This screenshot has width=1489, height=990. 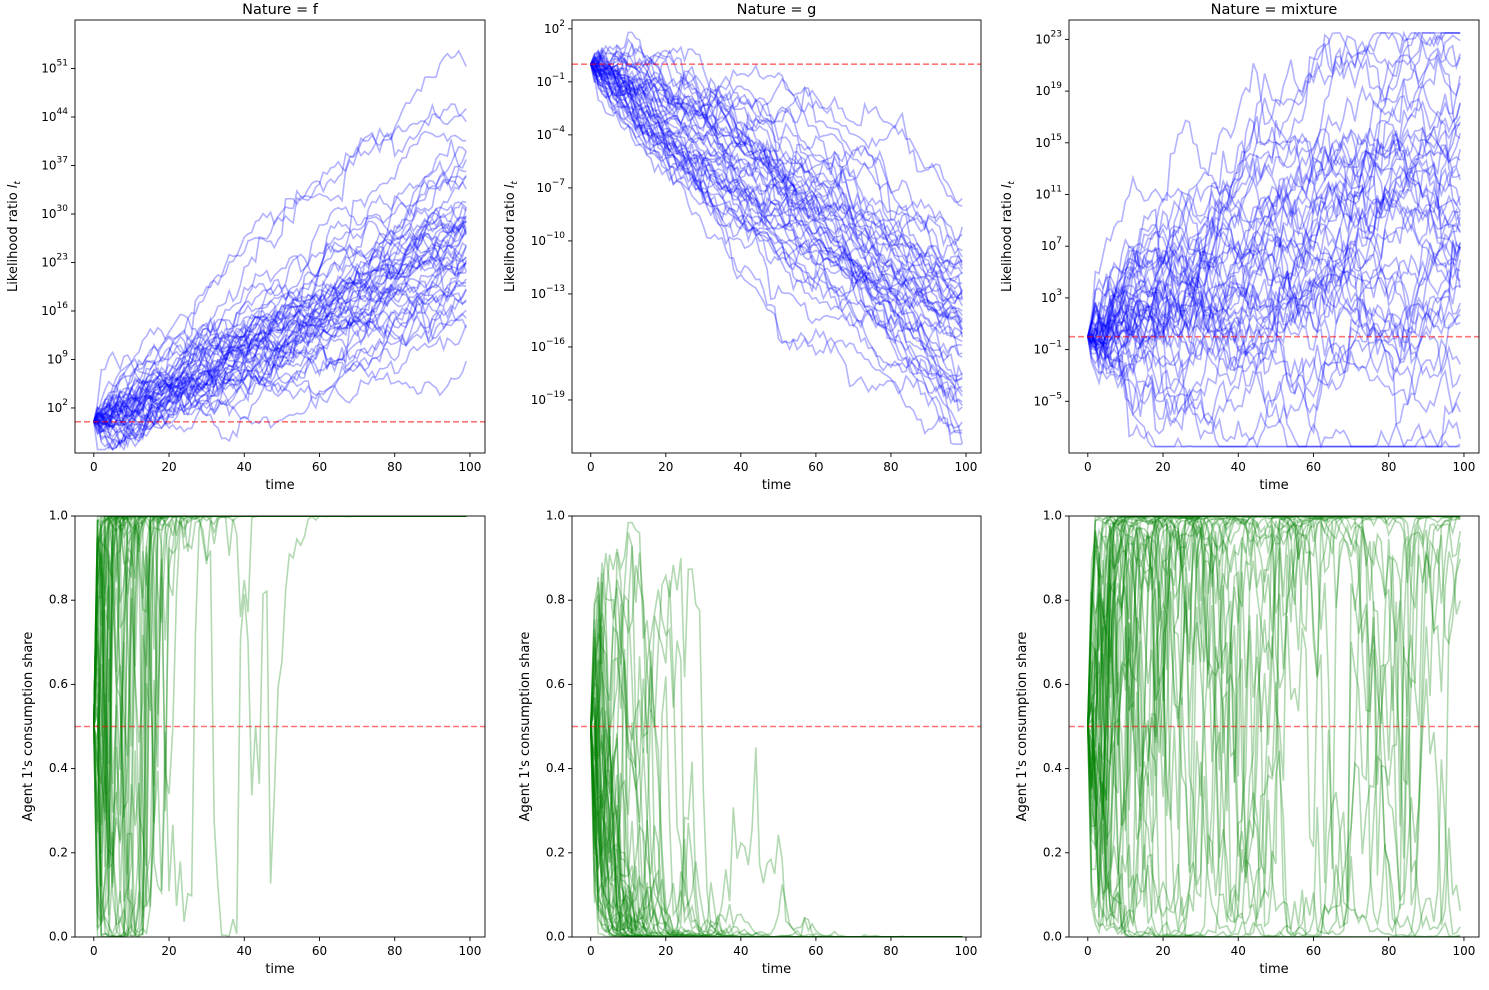 I want to click on p3-series-group, so click(x=1274, y=240).